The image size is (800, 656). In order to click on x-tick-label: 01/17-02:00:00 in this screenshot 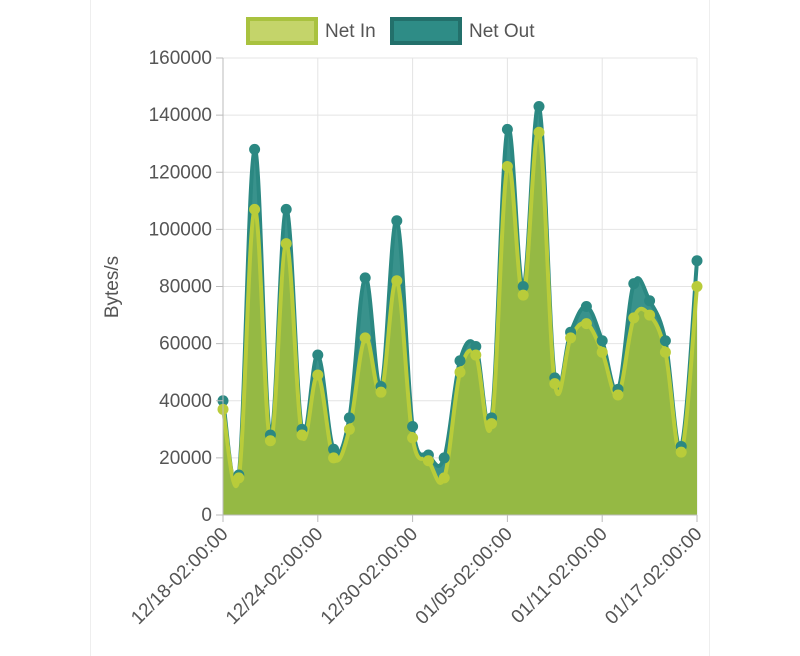, I will do `click(653, 576)`.